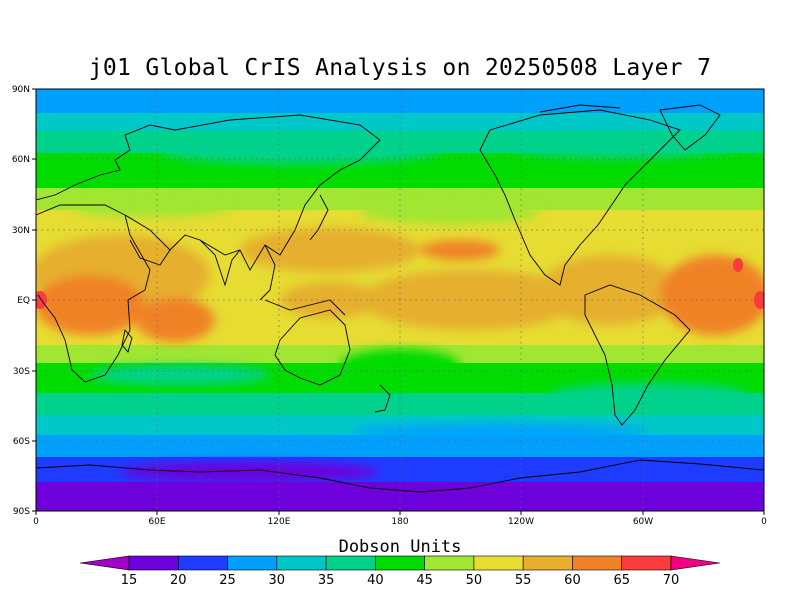  What do you see at coordinates (279, 522) in the screenshot?
I see `lon-label-120e: 120E` at bounding box center [279, 522].